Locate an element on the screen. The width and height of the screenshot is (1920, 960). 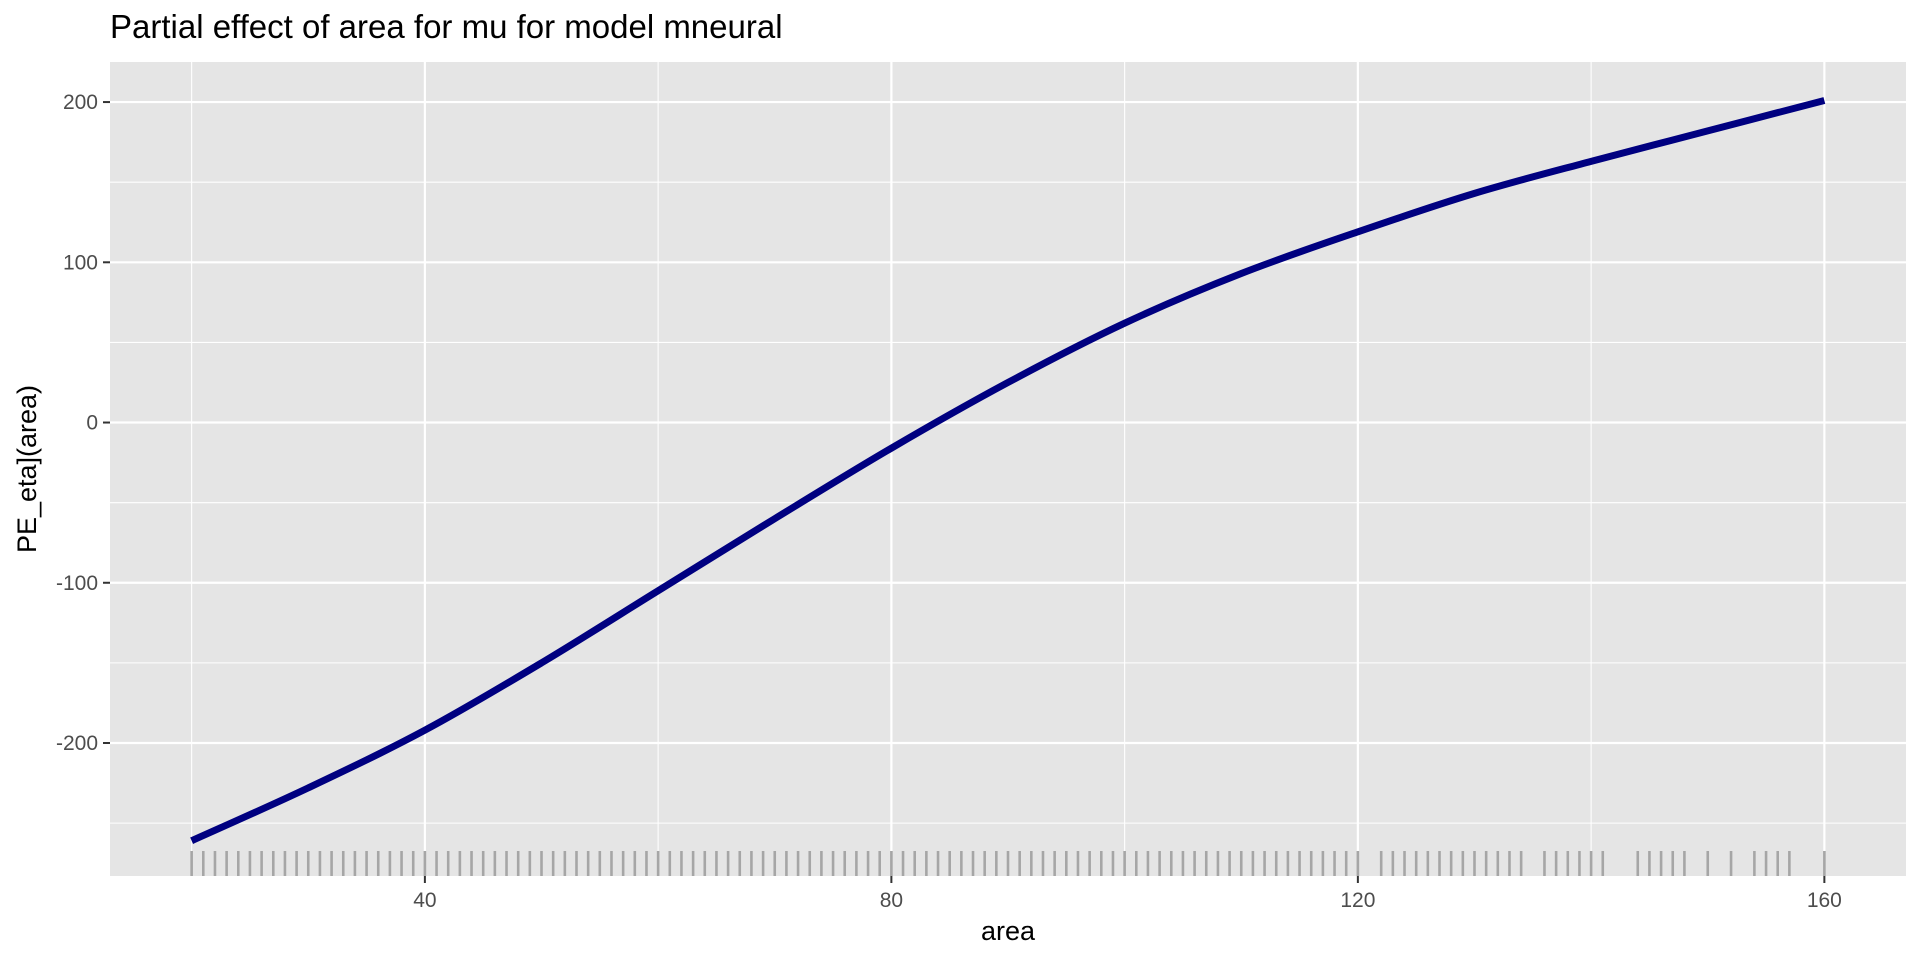
x-axis-title: area is located at coordinates (1008, 931).